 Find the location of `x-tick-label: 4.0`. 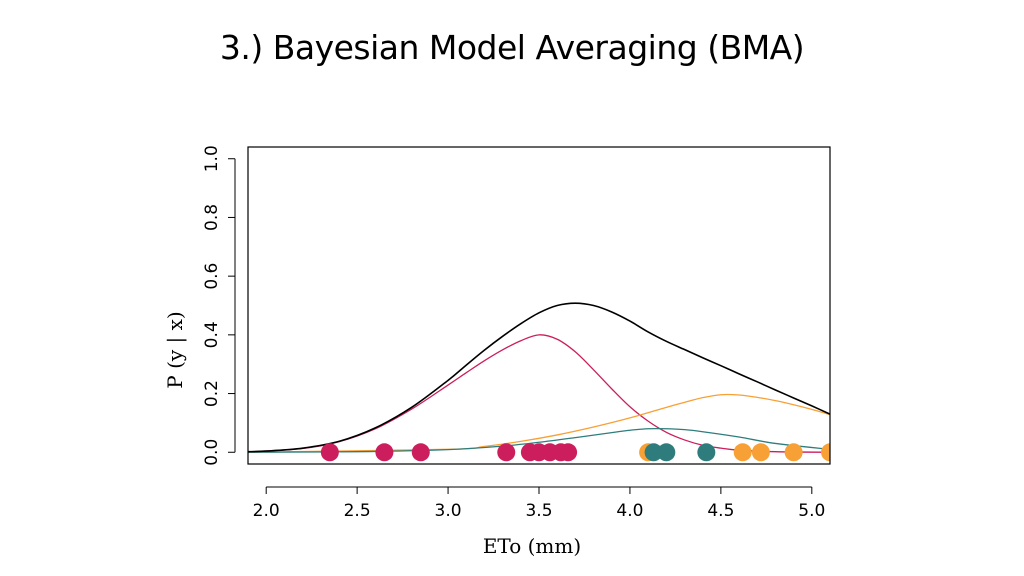

x-tick-label: 4.0 is located at coordinates (629, 511).